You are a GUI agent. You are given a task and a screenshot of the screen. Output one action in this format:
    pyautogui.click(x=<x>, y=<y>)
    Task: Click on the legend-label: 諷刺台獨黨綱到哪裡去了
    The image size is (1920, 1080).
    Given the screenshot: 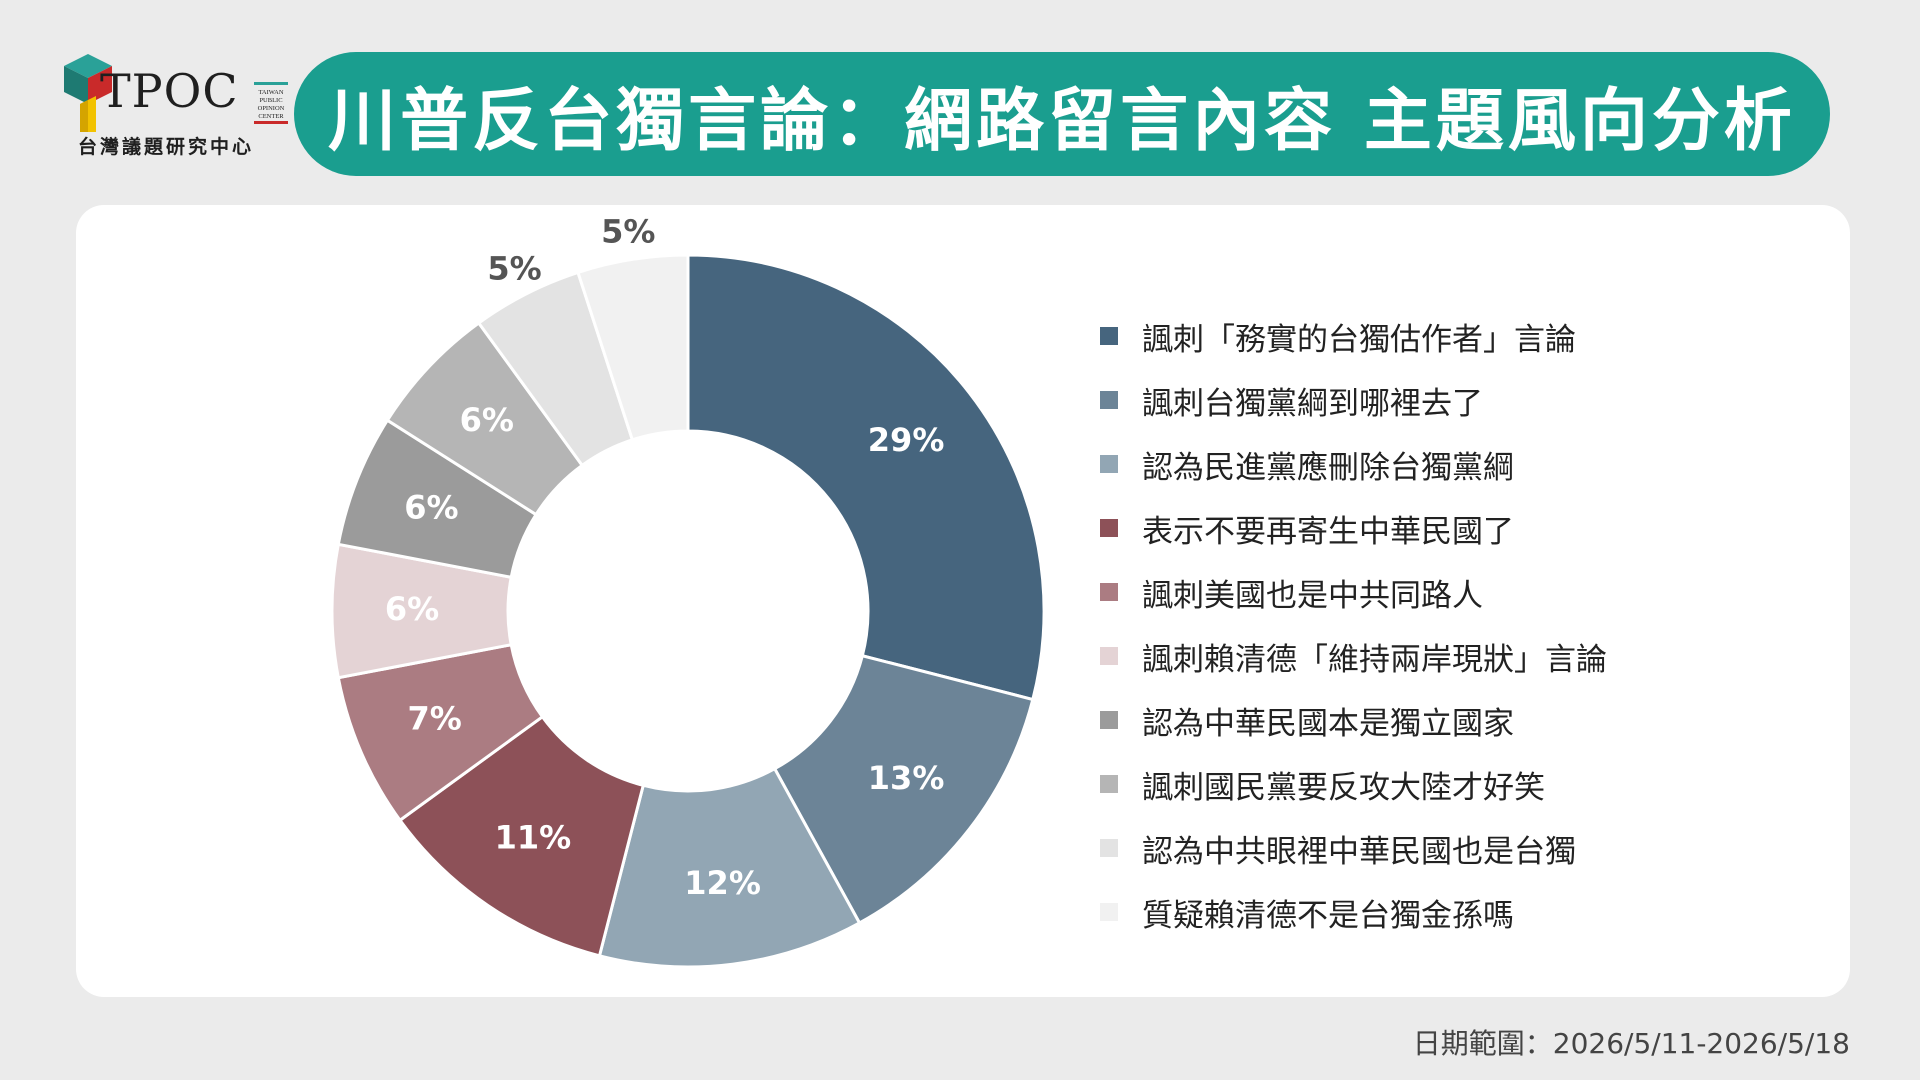 What is the action you would take?
    pyautogui.click(x=1312, y=403)
    